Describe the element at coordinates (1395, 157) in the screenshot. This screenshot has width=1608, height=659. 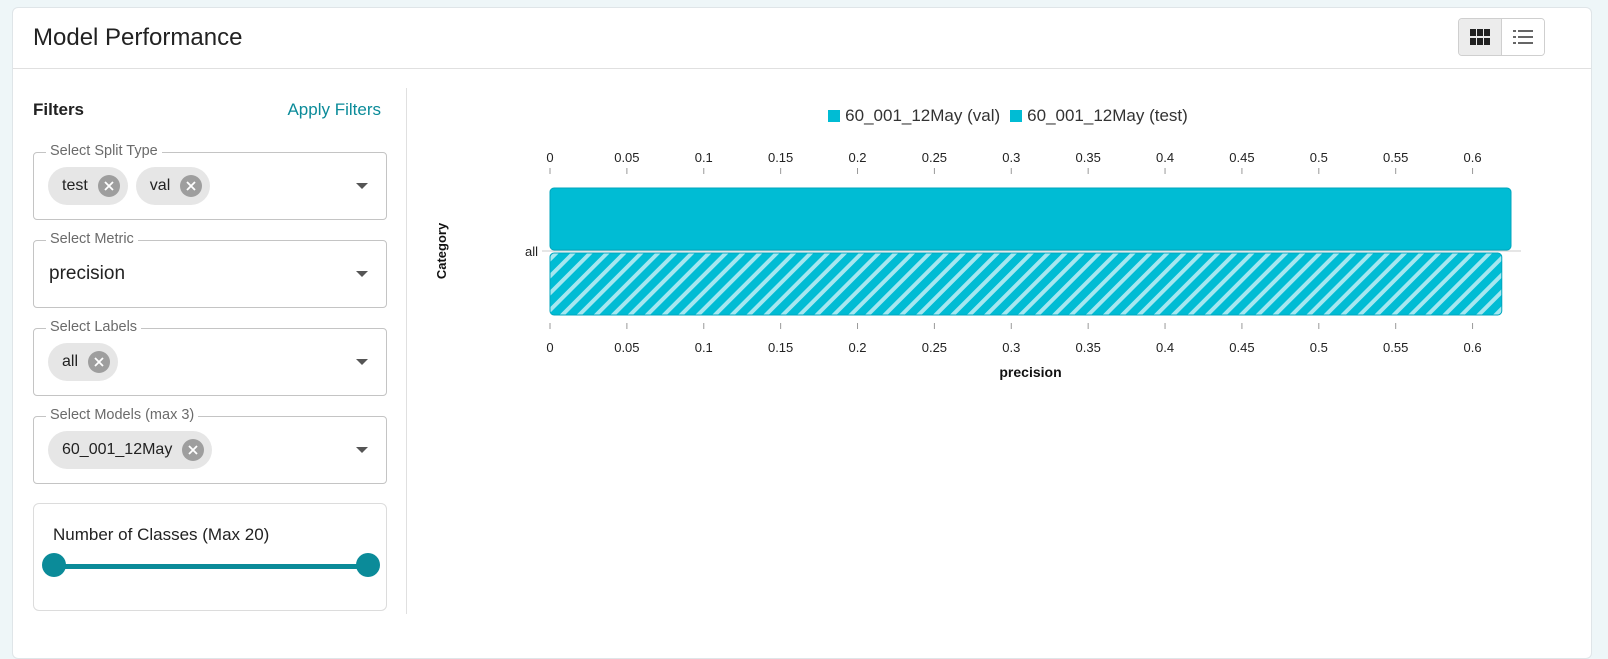
I see `x-tick-label-top: 0.55` at that location.